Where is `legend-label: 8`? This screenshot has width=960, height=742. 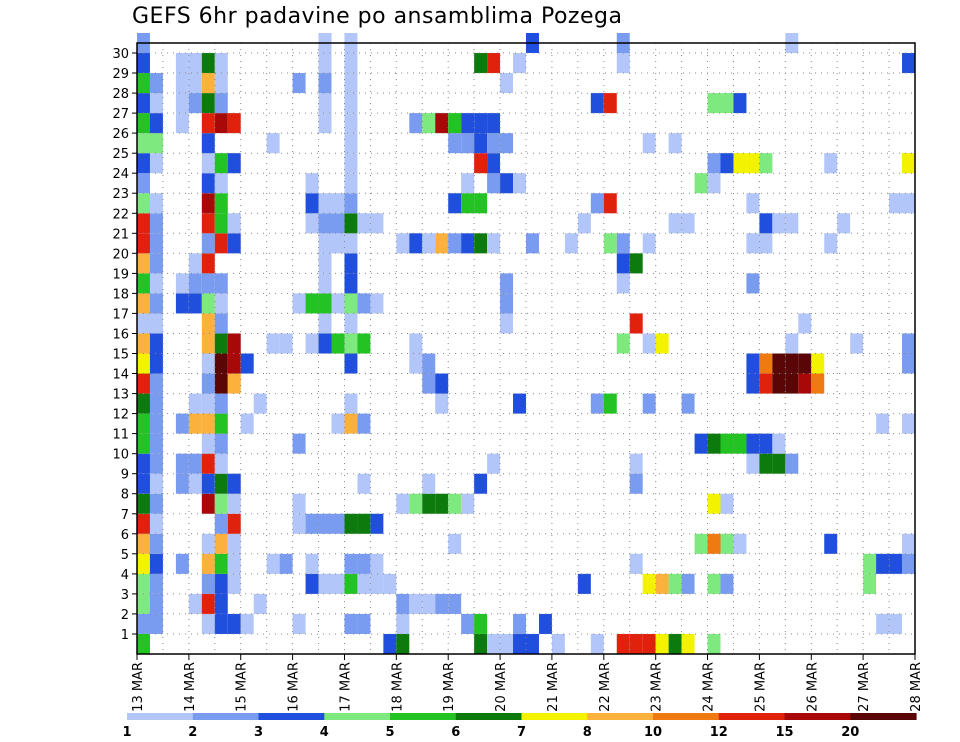 legend-label: 8 is located at coordinates (587, 732).